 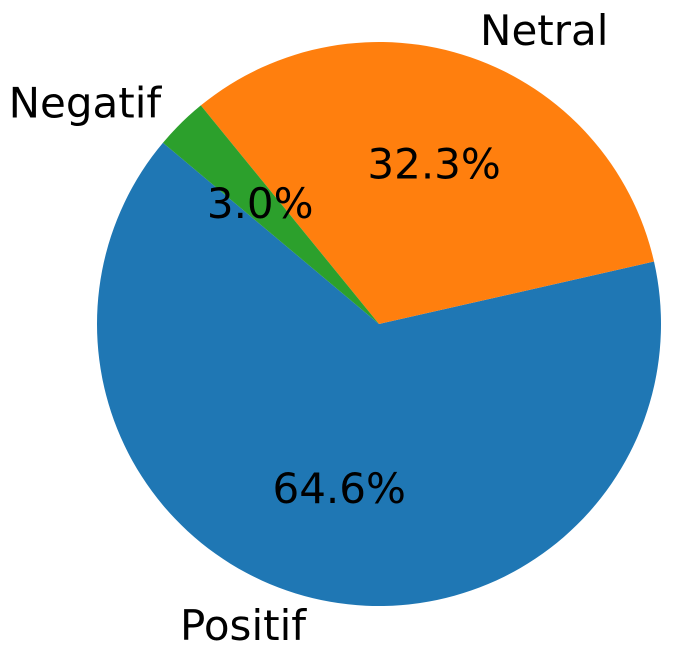 What do you see at coordinates (86, 103) in the screenshot?
I see `category-label-negatif: Negatif` at bounding box center [86, 103].